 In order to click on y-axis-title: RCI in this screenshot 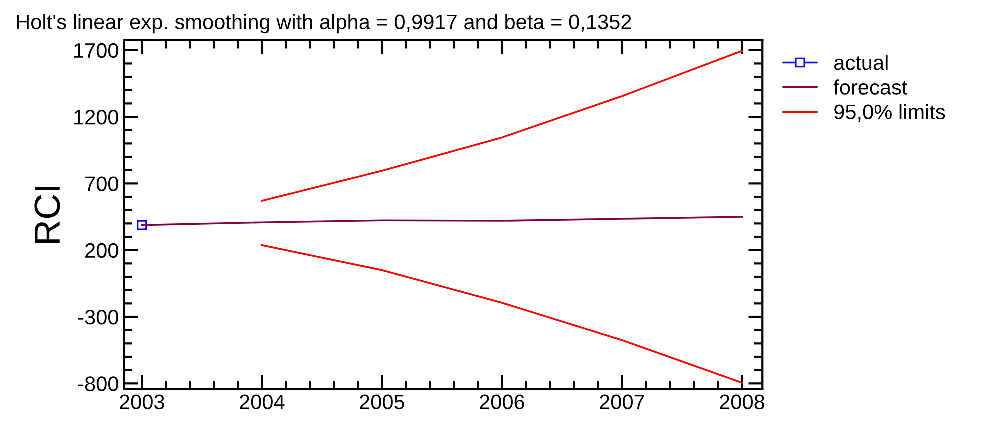, I will do `click(47, 215)`.